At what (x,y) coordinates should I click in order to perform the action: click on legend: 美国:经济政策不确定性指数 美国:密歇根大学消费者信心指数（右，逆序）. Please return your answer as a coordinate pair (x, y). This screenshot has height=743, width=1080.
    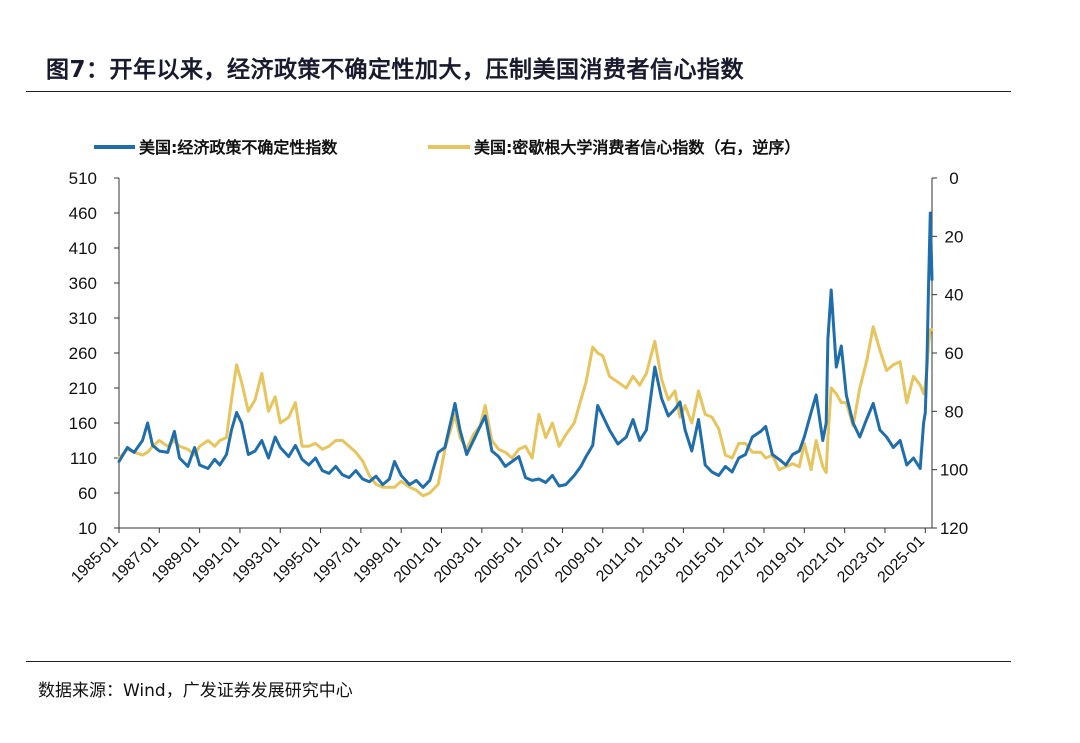
    Looking at the image, I should click on (447, 147).